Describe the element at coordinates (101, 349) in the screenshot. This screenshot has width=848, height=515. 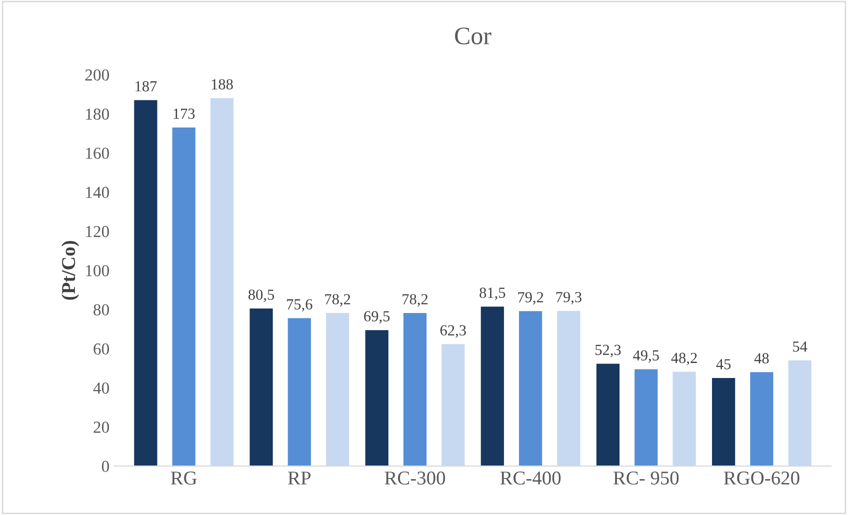
I see `y-tick-label: 60` at that location.